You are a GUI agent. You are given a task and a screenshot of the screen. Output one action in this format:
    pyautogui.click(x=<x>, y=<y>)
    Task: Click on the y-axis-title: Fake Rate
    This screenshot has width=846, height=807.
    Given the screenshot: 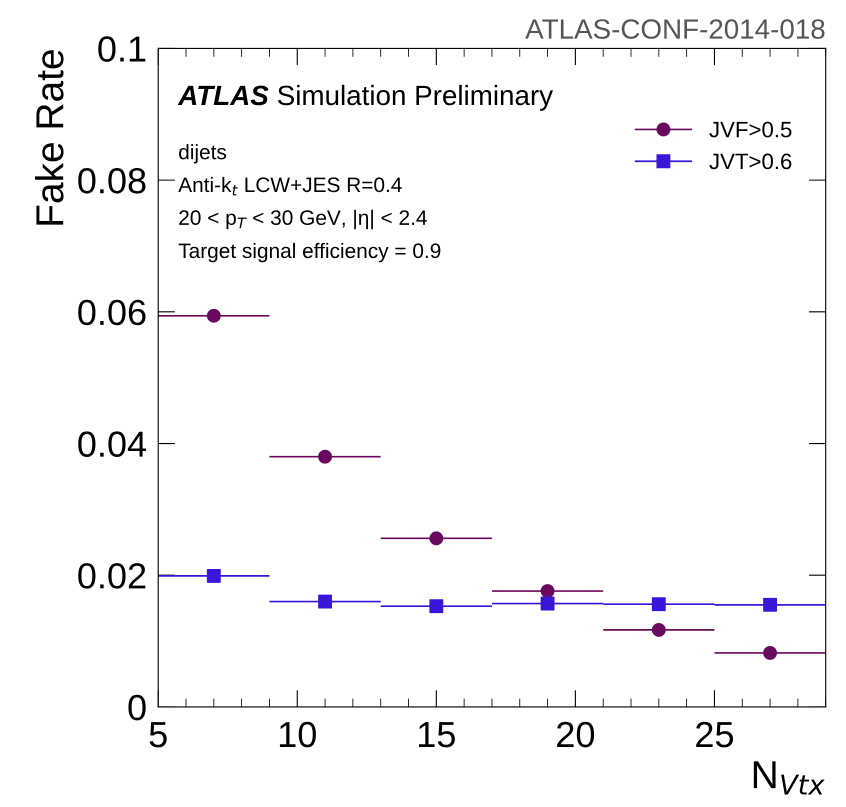 What is the action you would take?
    pyautogui.click(x=49, y=137)
    